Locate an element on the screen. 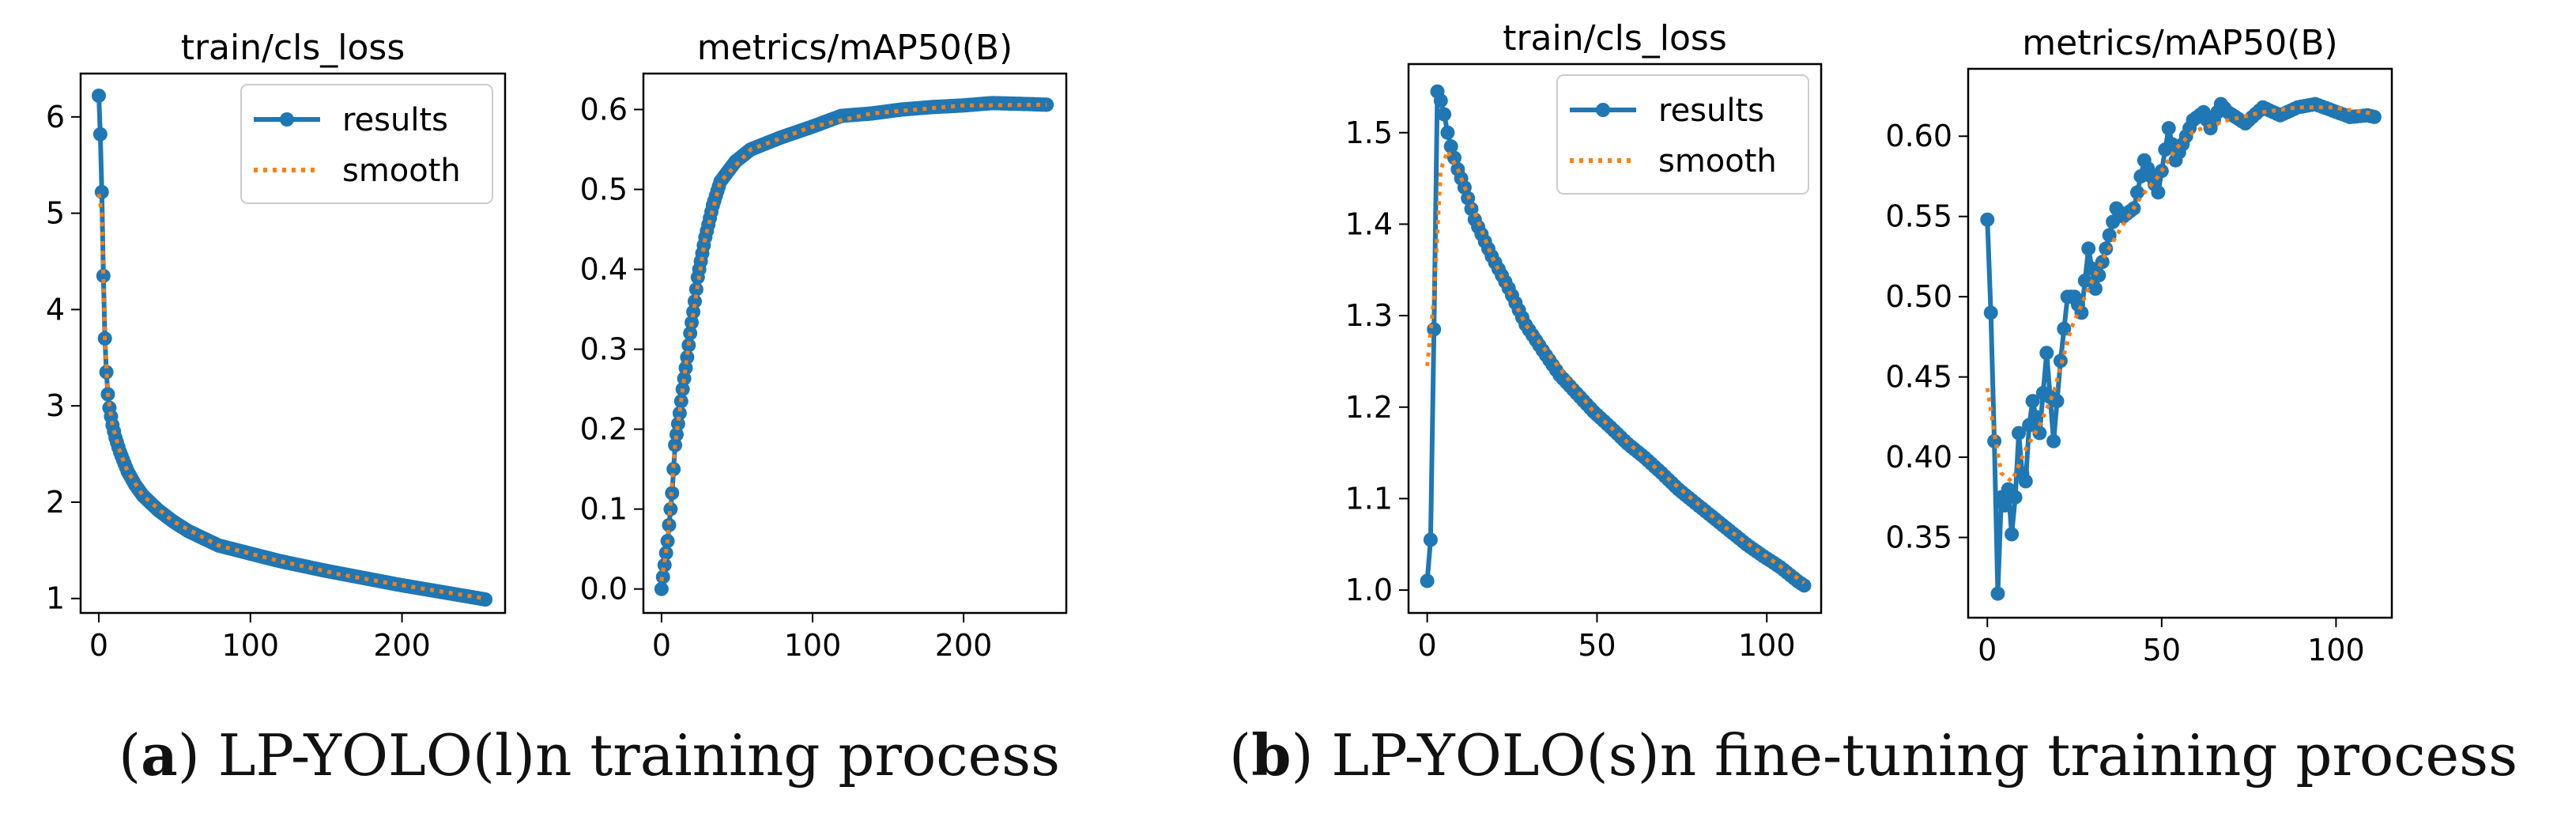 This screenshot has height=817, width=2576. y-tick-label: 6 is located at coordinates (56, 117).